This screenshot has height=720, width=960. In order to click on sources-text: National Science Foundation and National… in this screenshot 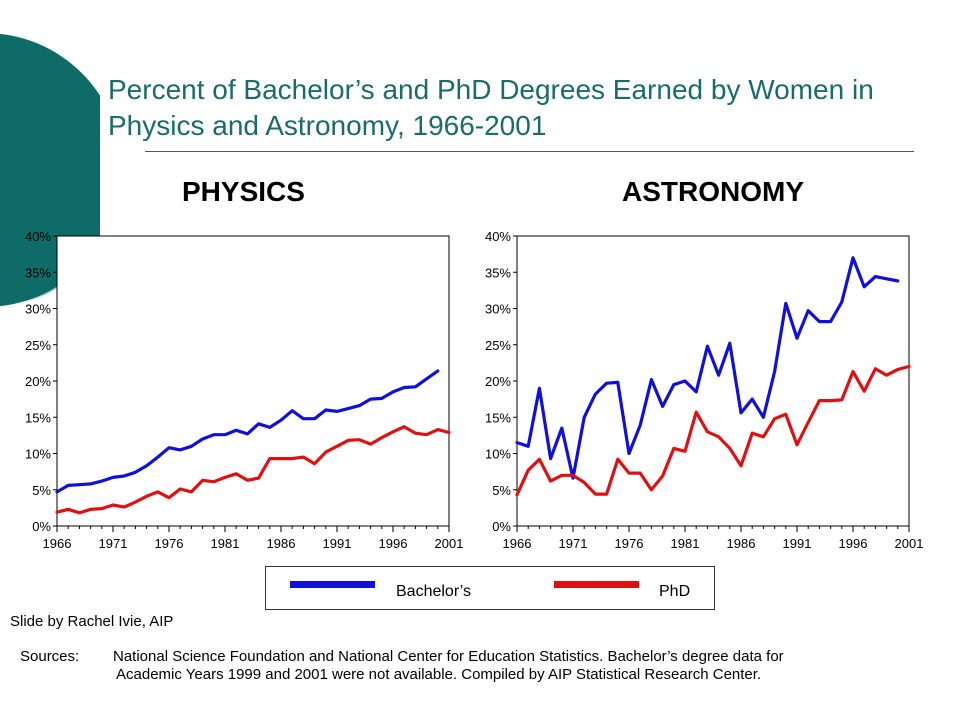, I will do `click(448, 665)`.